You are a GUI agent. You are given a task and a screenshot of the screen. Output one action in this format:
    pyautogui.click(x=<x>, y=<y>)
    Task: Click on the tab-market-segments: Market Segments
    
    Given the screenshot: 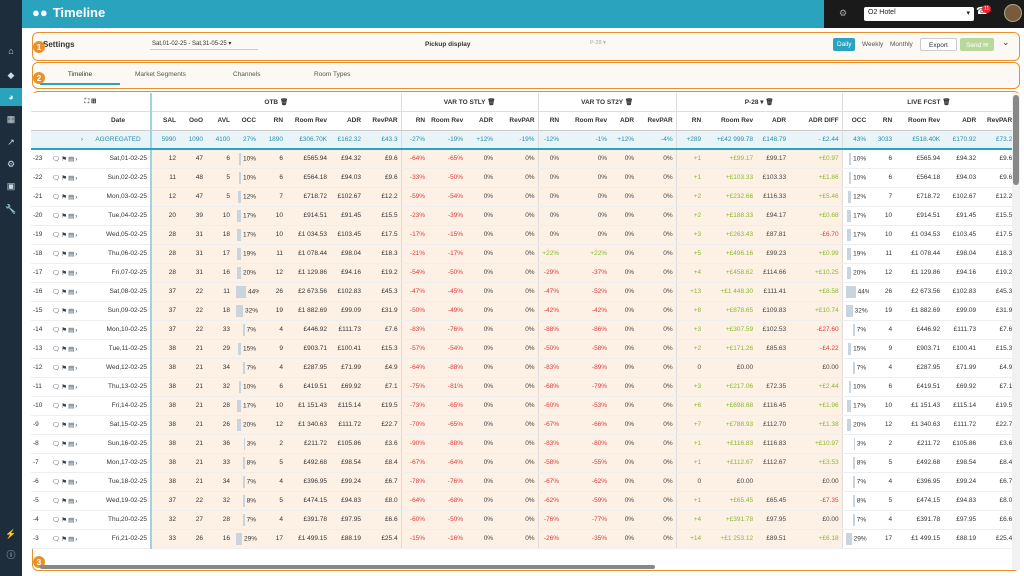 What is the action you would take?
    pyautogui.click(x=160, y=74)
    